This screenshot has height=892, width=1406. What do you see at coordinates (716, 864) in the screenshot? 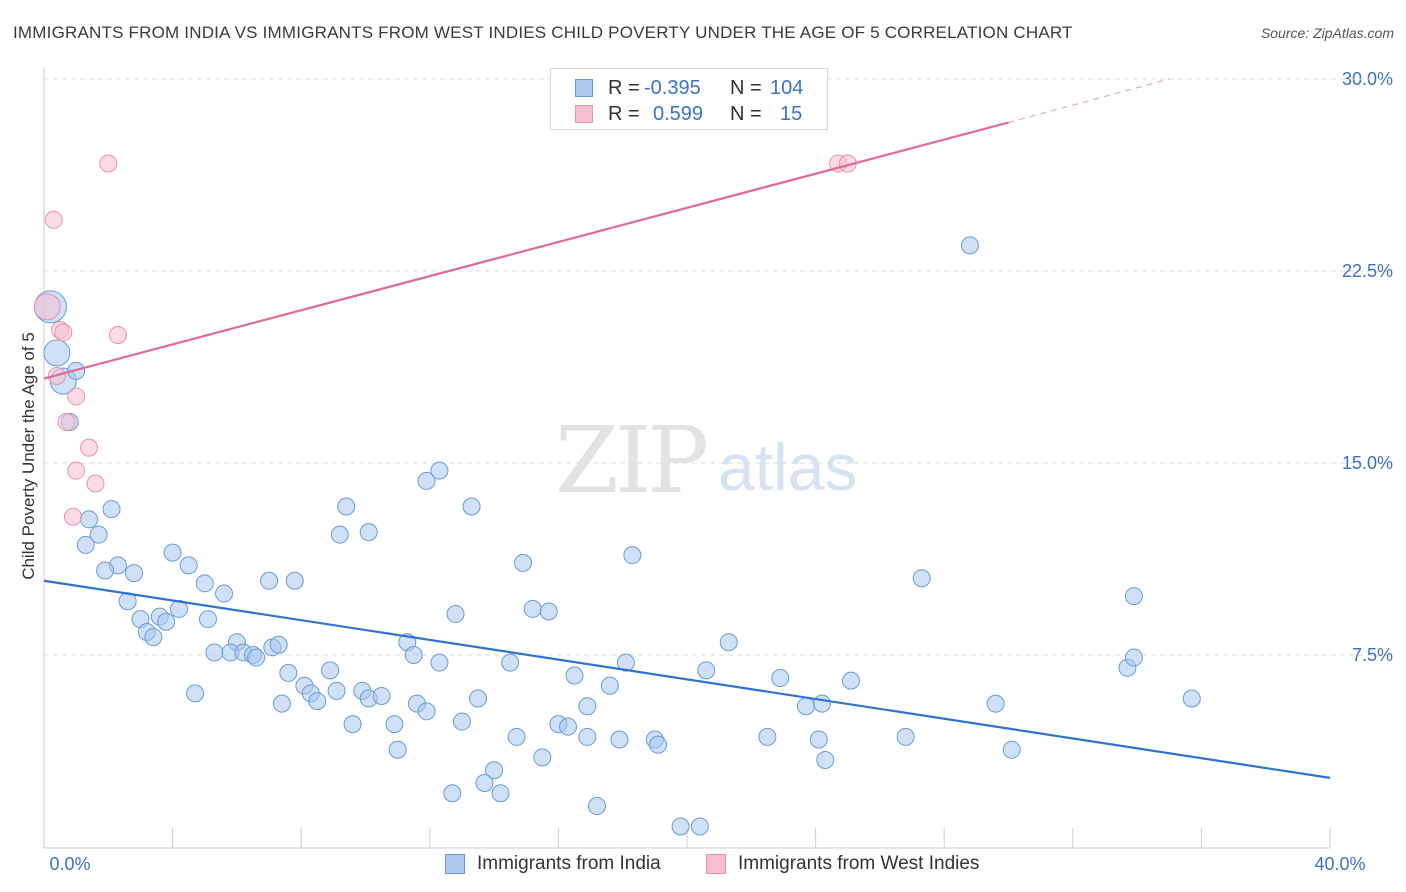
I see `bottom-legend-swatch-west-indies` at bounding box center [716, 864].